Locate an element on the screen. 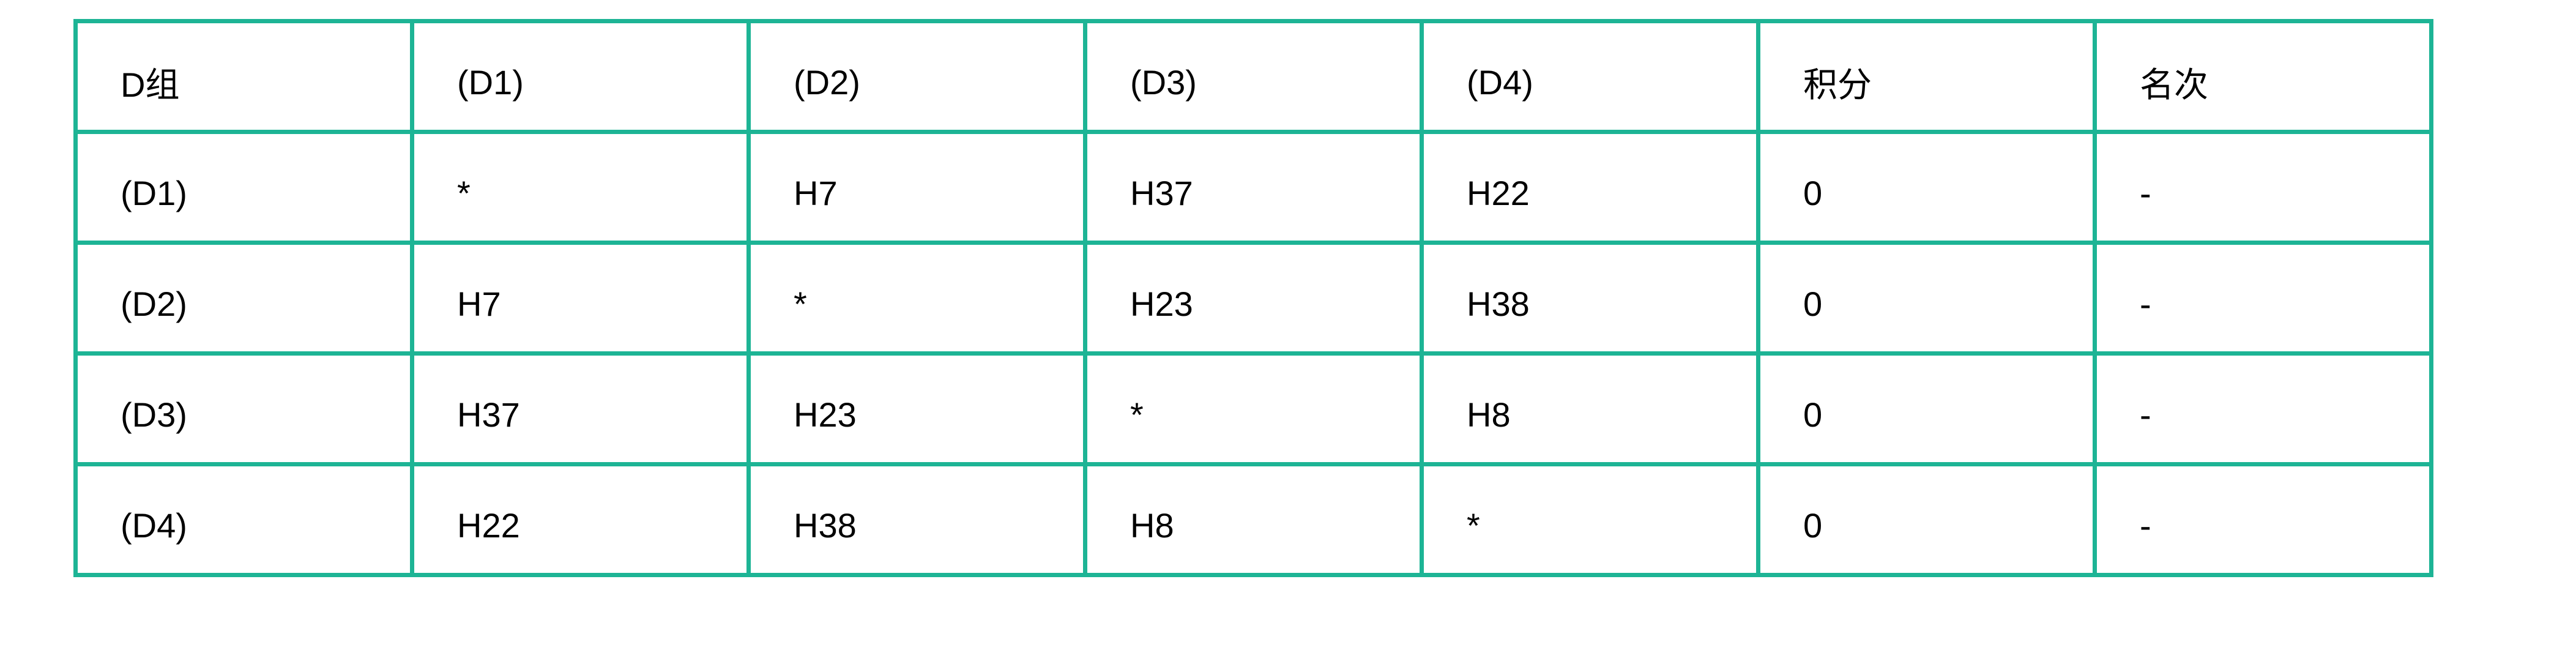  header-cell: (D1) is located at coordinates (581, 76).